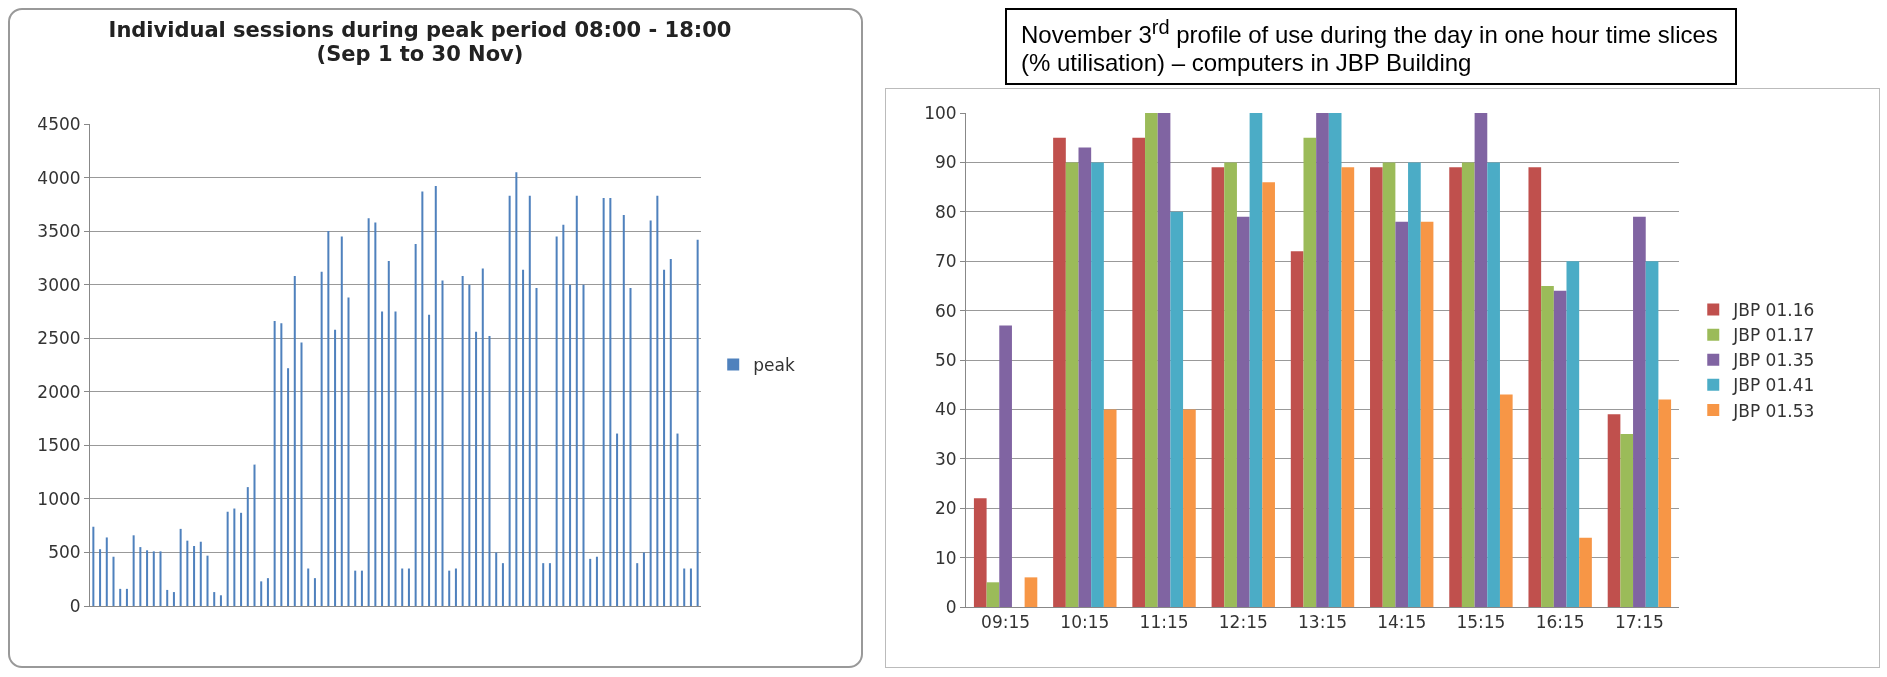 The image size is (1887, 677). What do you see at coordinates (1402, 622) in the screenshot?
I see `x-tick-label: 14:15` at bounding box center [1402, 622].